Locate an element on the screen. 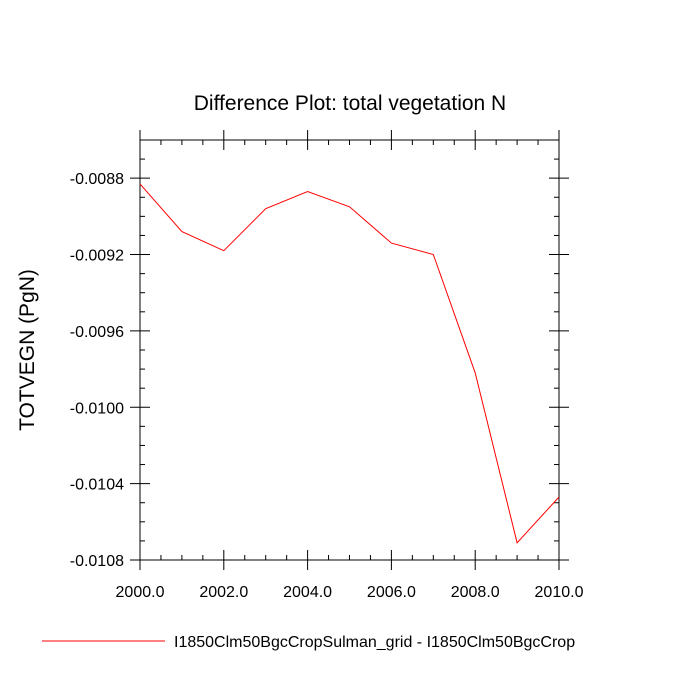  x-tick-label: 2002.0 is located at coordinates (223, 592).